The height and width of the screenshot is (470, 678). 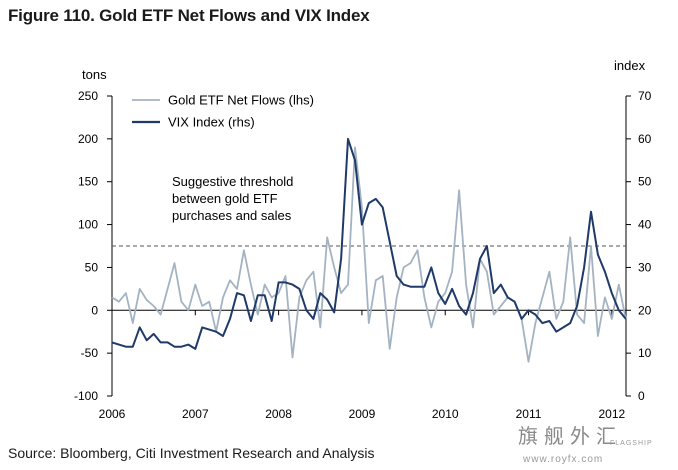 What do you see at coordinates (645, 139) in the screenshot?
I see `y-tick-label-right: 60` at bounding box center [645, 139].